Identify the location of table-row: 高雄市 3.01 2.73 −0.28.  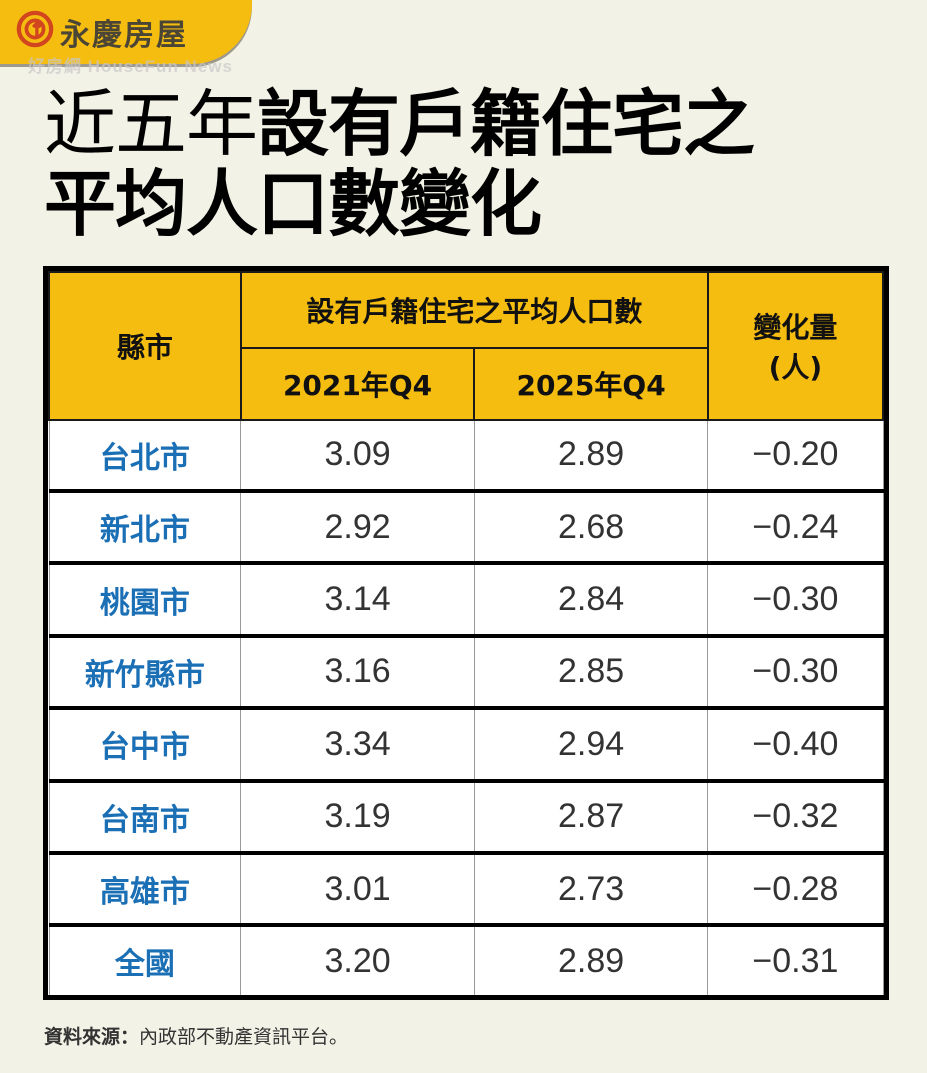
(466, 890).